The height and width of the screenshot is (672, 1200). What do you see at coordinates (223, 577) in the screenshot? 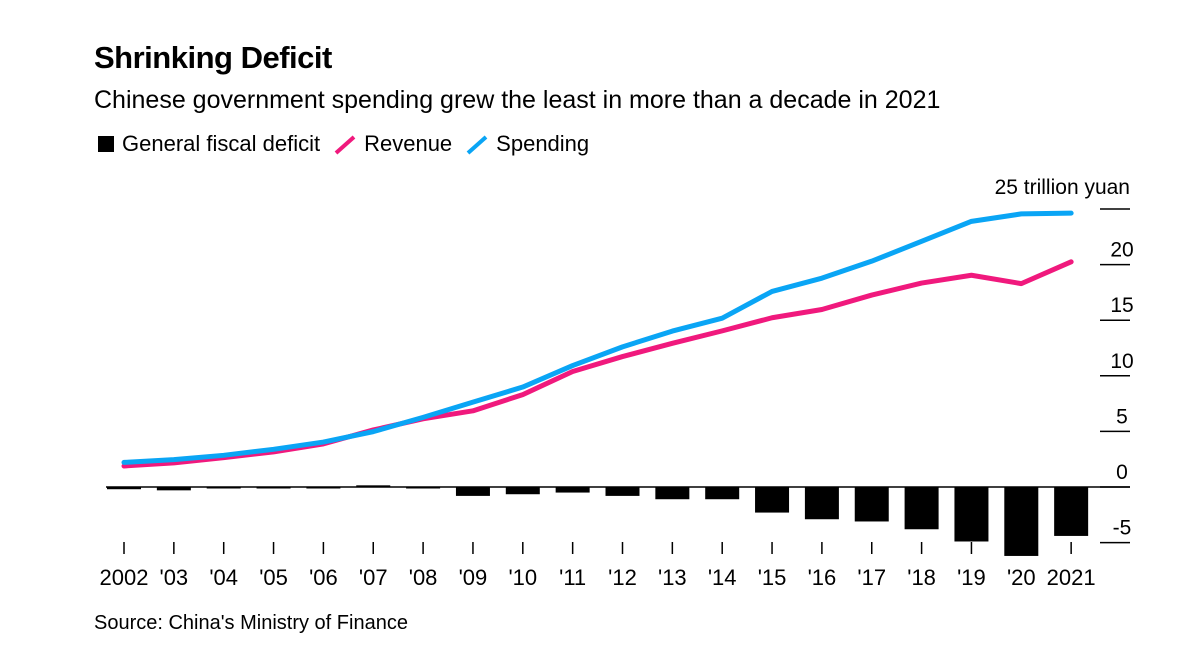
I see `x-tick-label: '04` at bounding box center [223, 577].